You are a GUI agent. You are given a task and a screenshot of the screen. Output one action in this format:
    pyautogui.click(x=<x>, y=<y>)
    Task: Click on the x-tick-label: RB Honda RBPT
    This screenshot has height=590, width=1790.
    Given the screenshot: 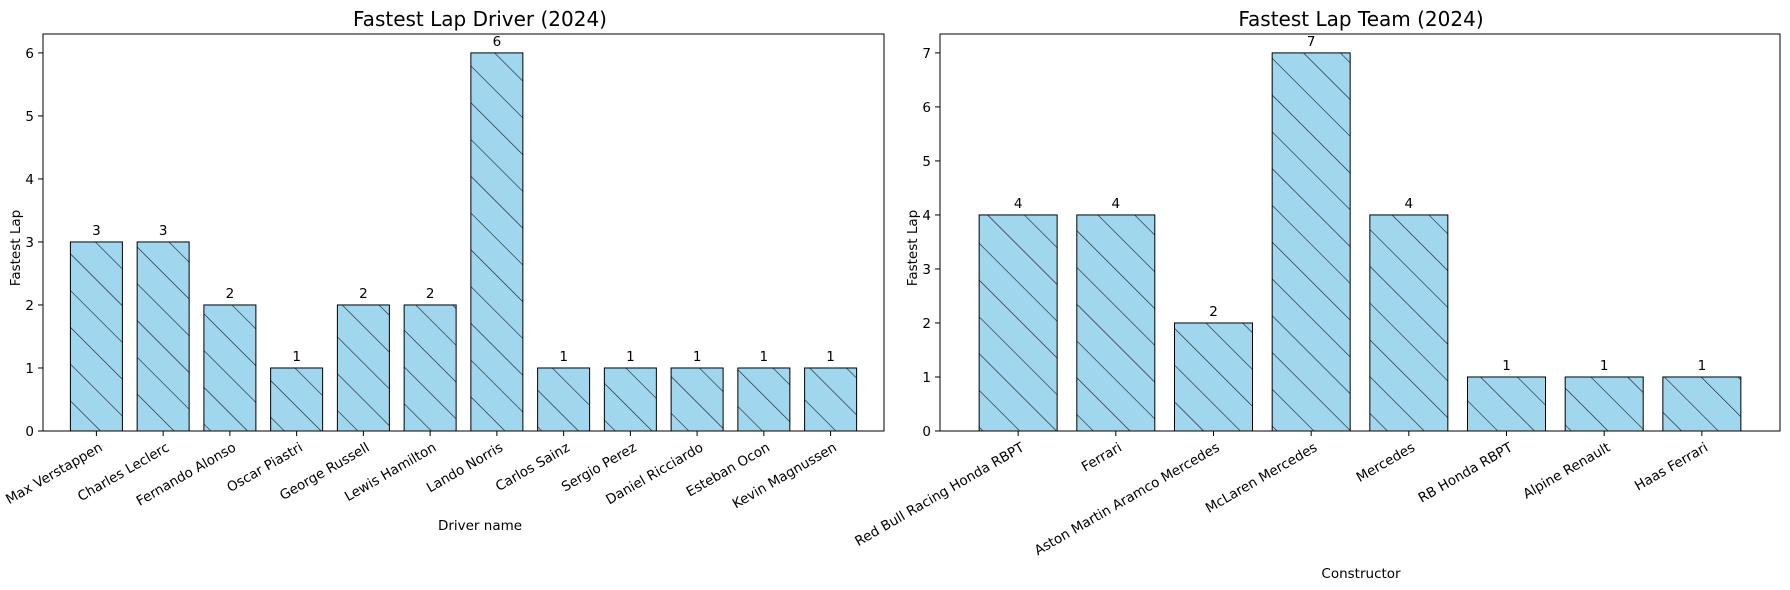 What is the action you would take?
    pyautogui.click(x=1466, y=472)
    